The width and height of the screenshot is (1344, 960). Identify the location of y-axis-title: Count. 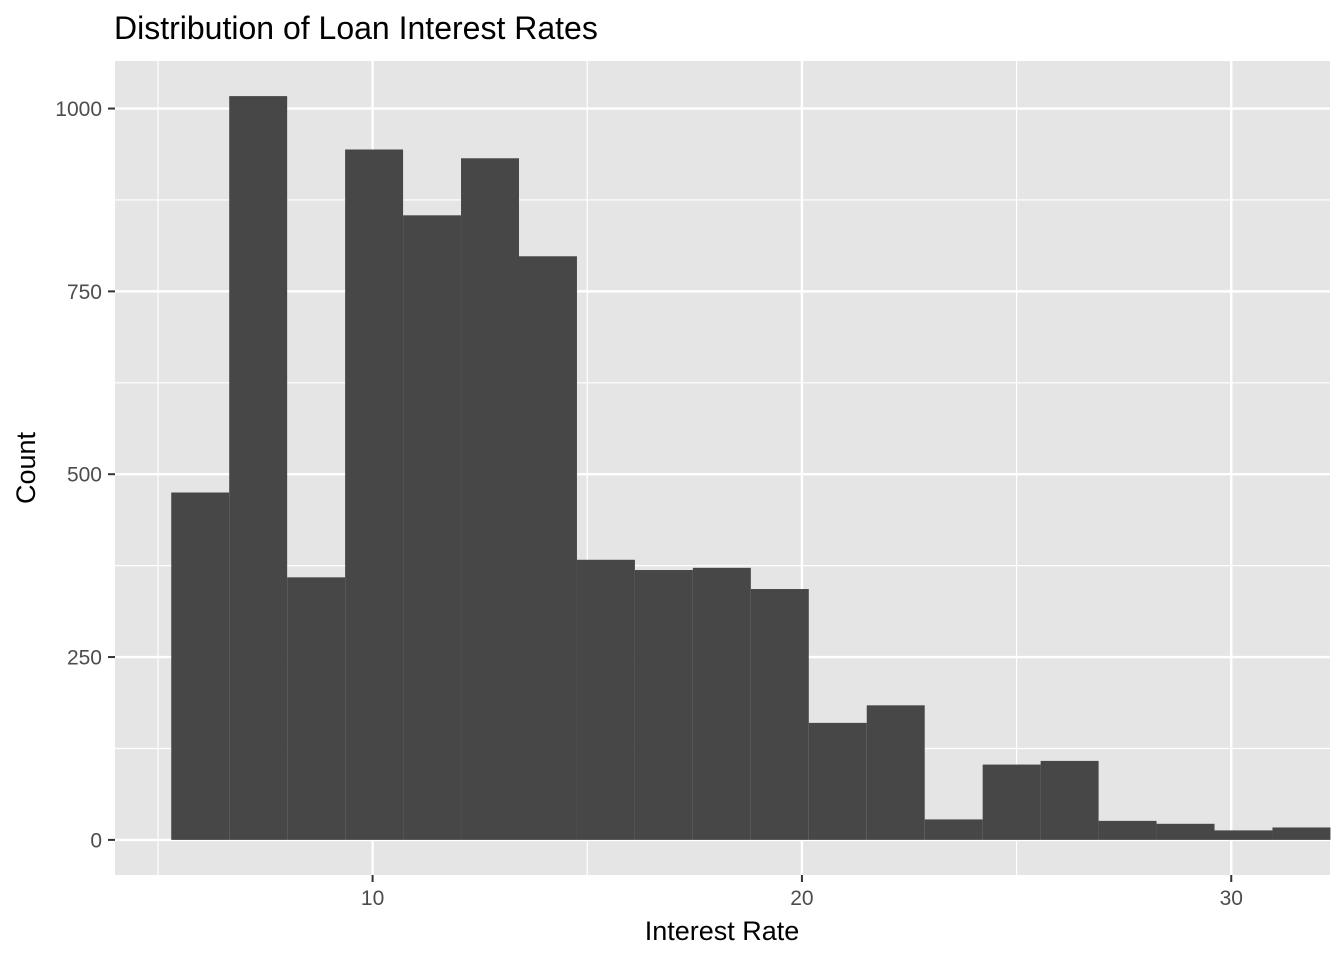
(26, 467).